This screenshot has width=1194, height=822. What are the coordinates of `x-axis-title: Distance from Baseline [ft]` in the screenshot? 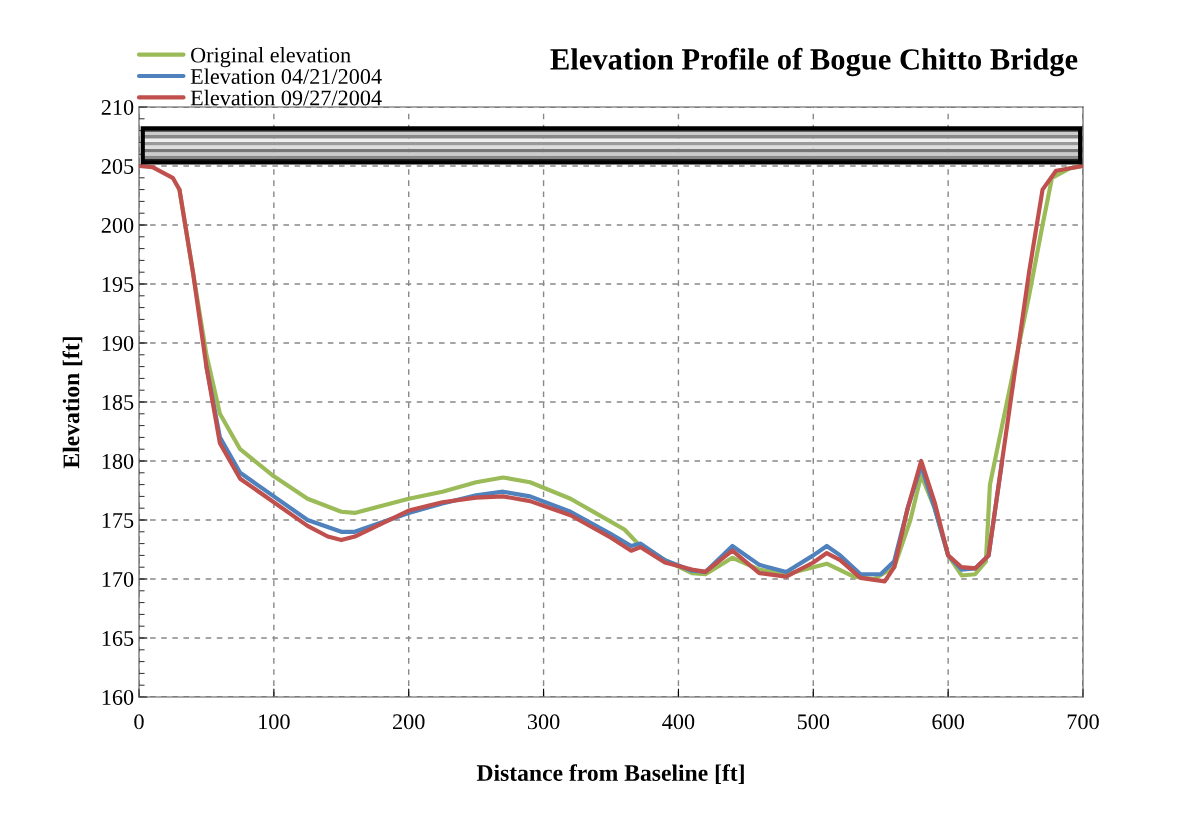 It's located at (610, 774).